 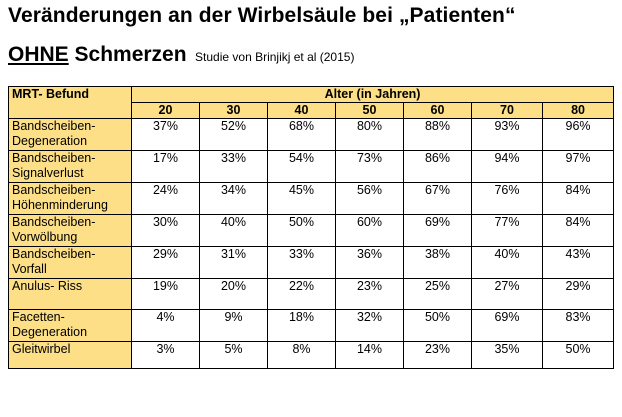 I want to click on age-header-cell: 60, so click(x=437, y=110).